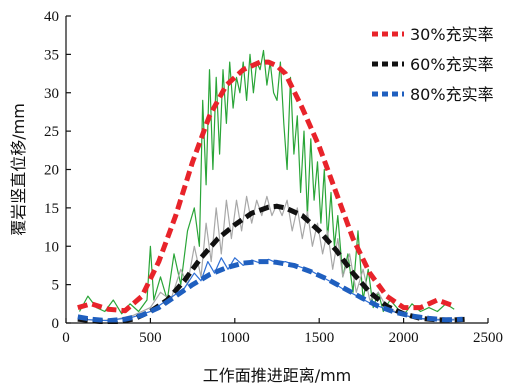  What do you see at coordinates (452, 34) in the screenshot?
I see `legend-label: 30%充实率` at bounding box center [452, 34].